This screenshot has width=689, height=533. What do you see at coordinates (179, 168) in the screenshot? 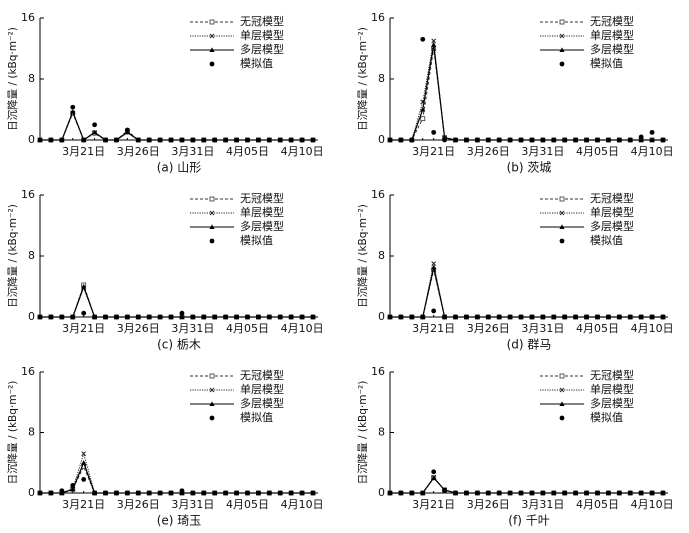
I see `panel-caption: (a) 山形` at bounding box center [179, 168].